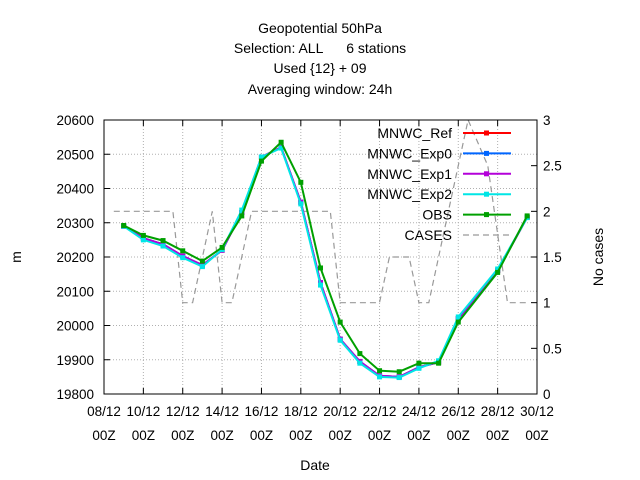  What do you see at coordinates (75, 394) in the screenshot?
I see `y-tick-label: 19800` at bounding box center [75, 394].